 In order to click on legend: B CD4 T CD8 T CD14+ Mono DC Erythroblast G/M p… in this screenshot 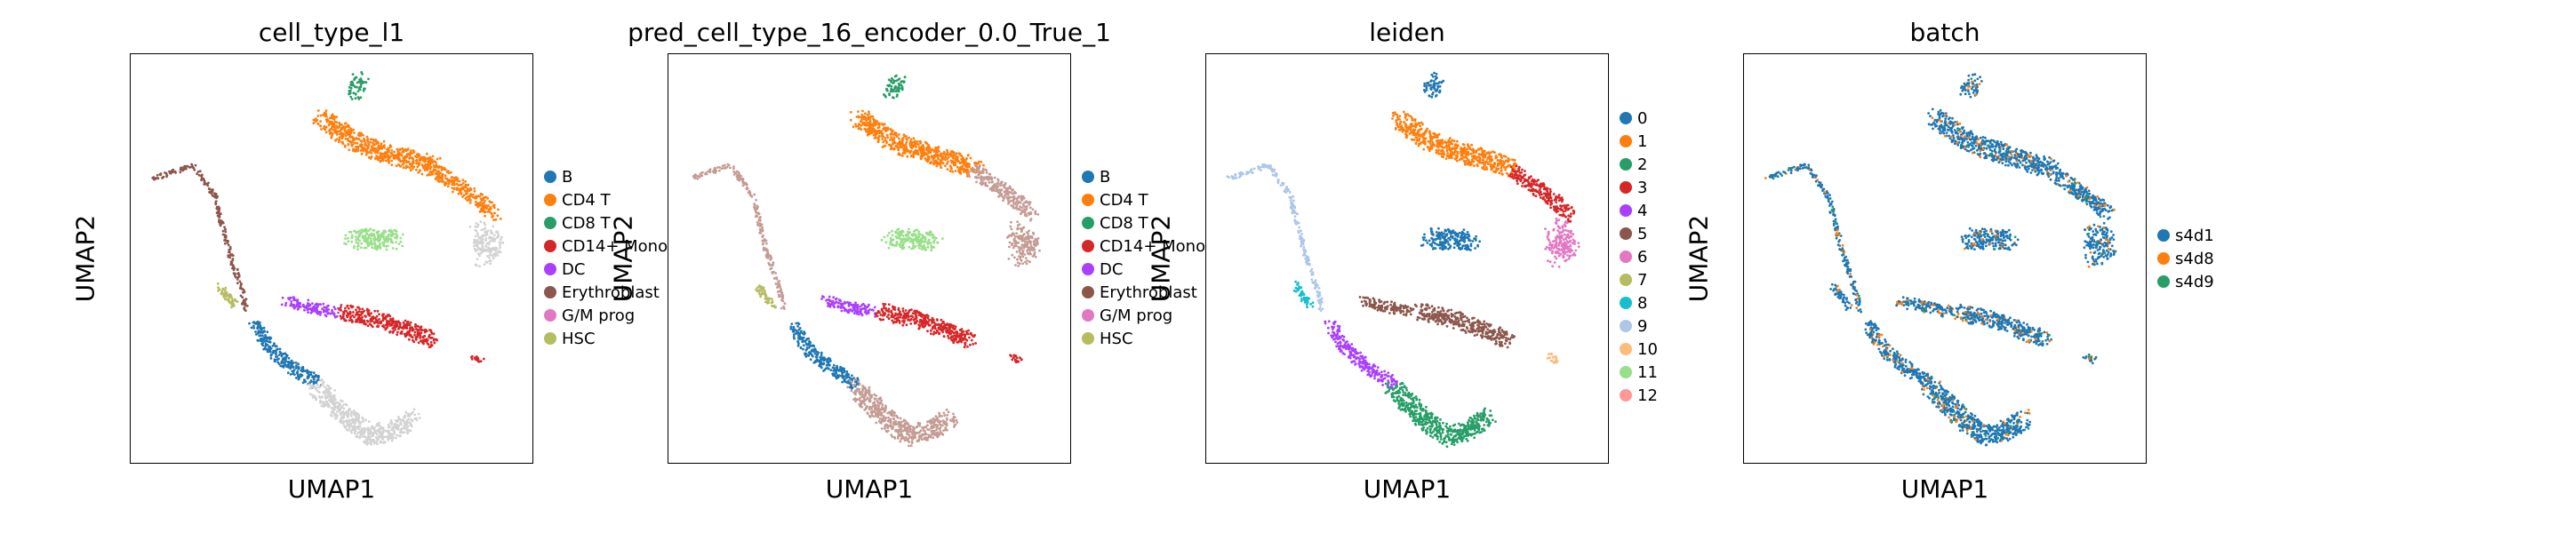, I will do `click(606, 257)`.